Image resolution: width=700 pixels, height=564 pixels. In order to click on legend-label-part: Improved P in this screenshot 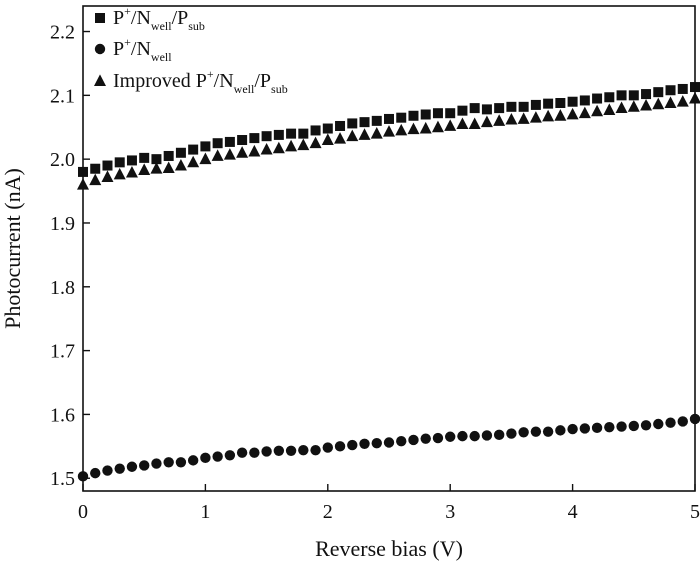, I will do `click(160, 81)`.